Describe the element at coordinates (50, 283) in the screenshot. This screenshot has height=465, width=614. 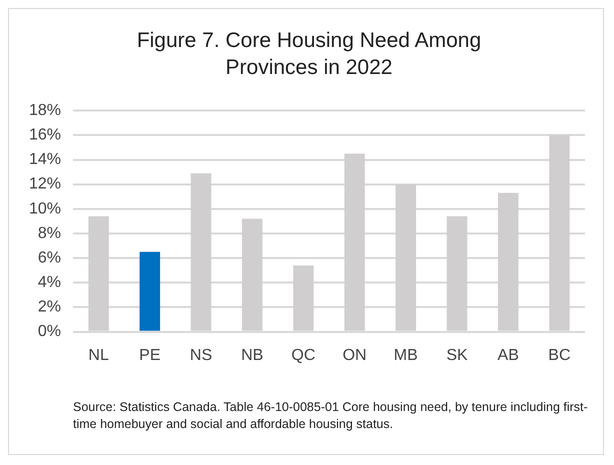
I see `y-tick-label: 4%` at that location.